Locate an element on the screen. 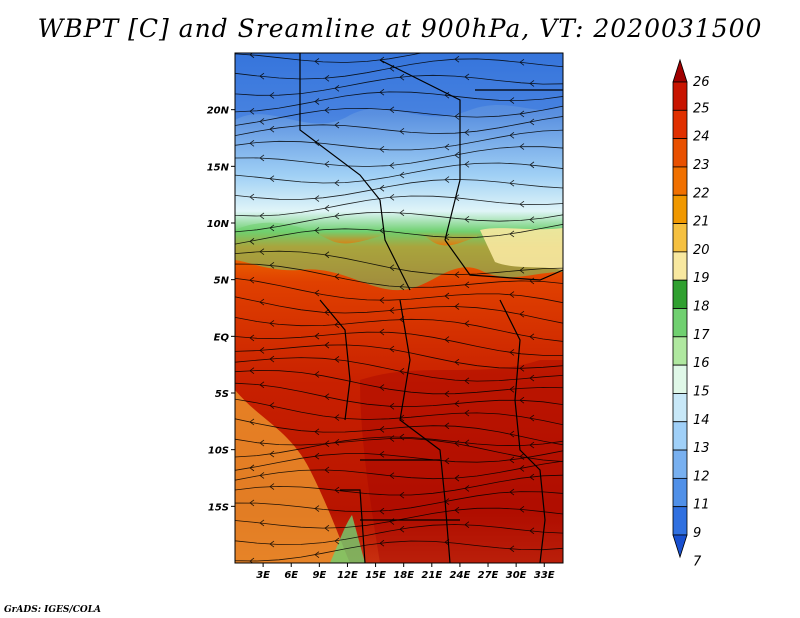 This screenshot has width=800, height=618. x-tick-label: 9E is located at coordinates (319, 575).